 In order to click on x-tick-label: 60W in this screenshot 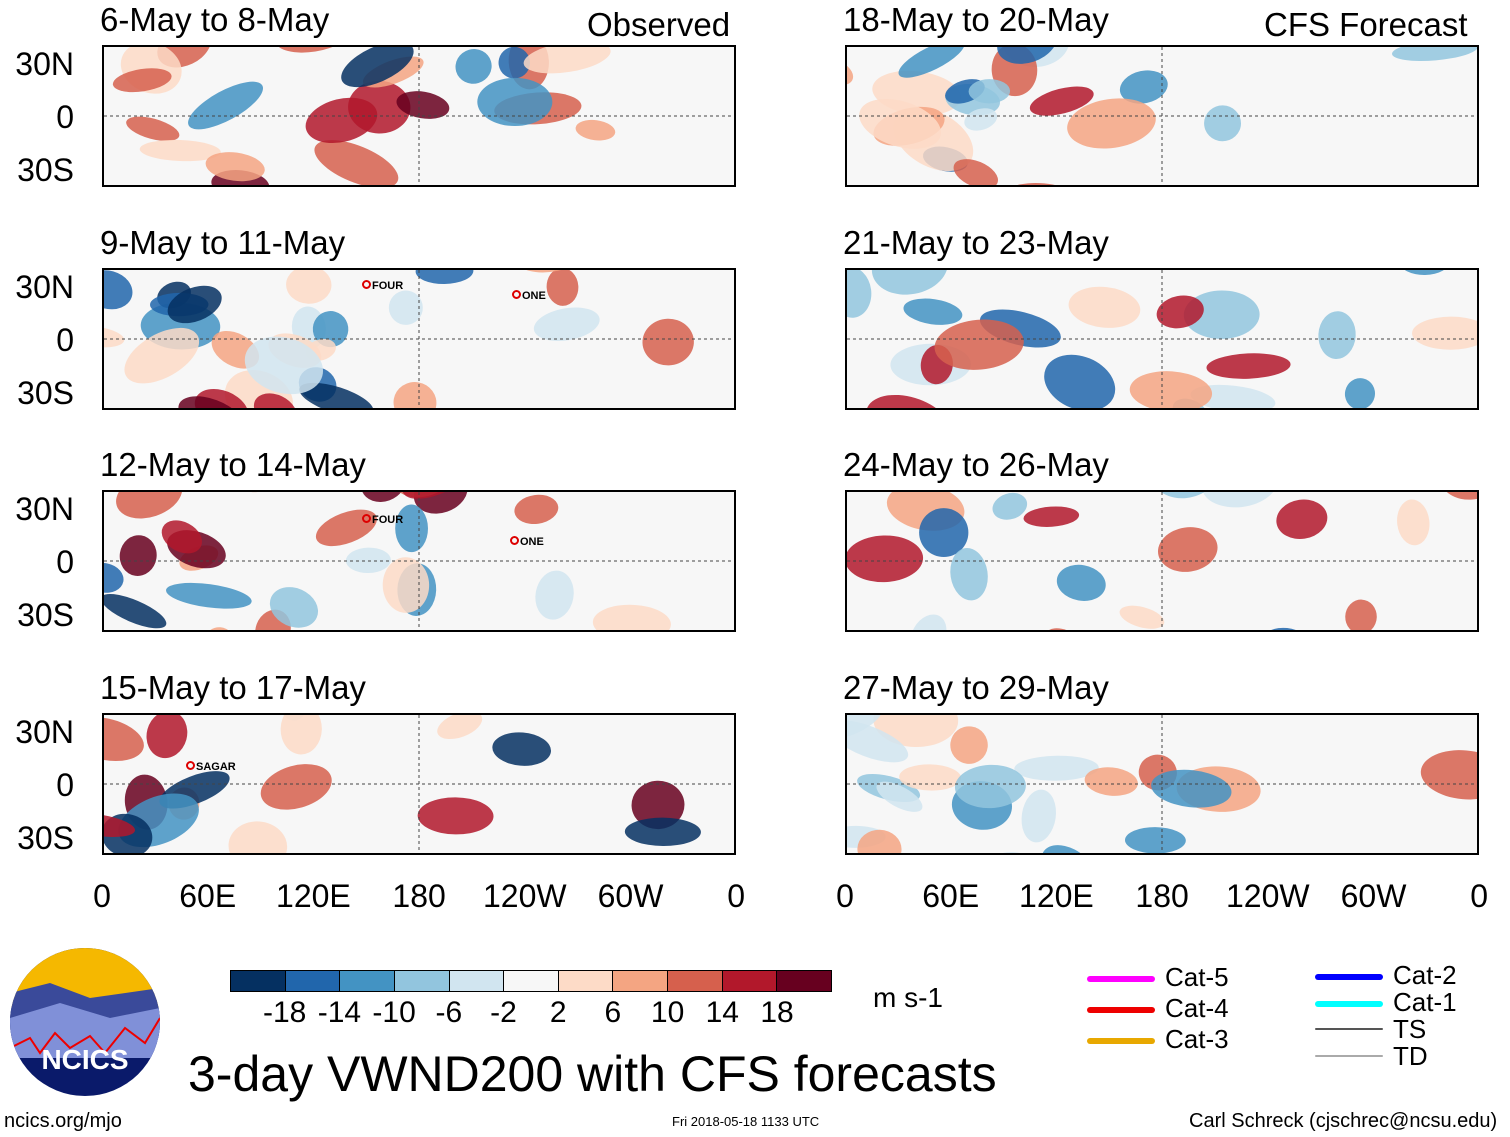, I will do `click(1373, 896)`.